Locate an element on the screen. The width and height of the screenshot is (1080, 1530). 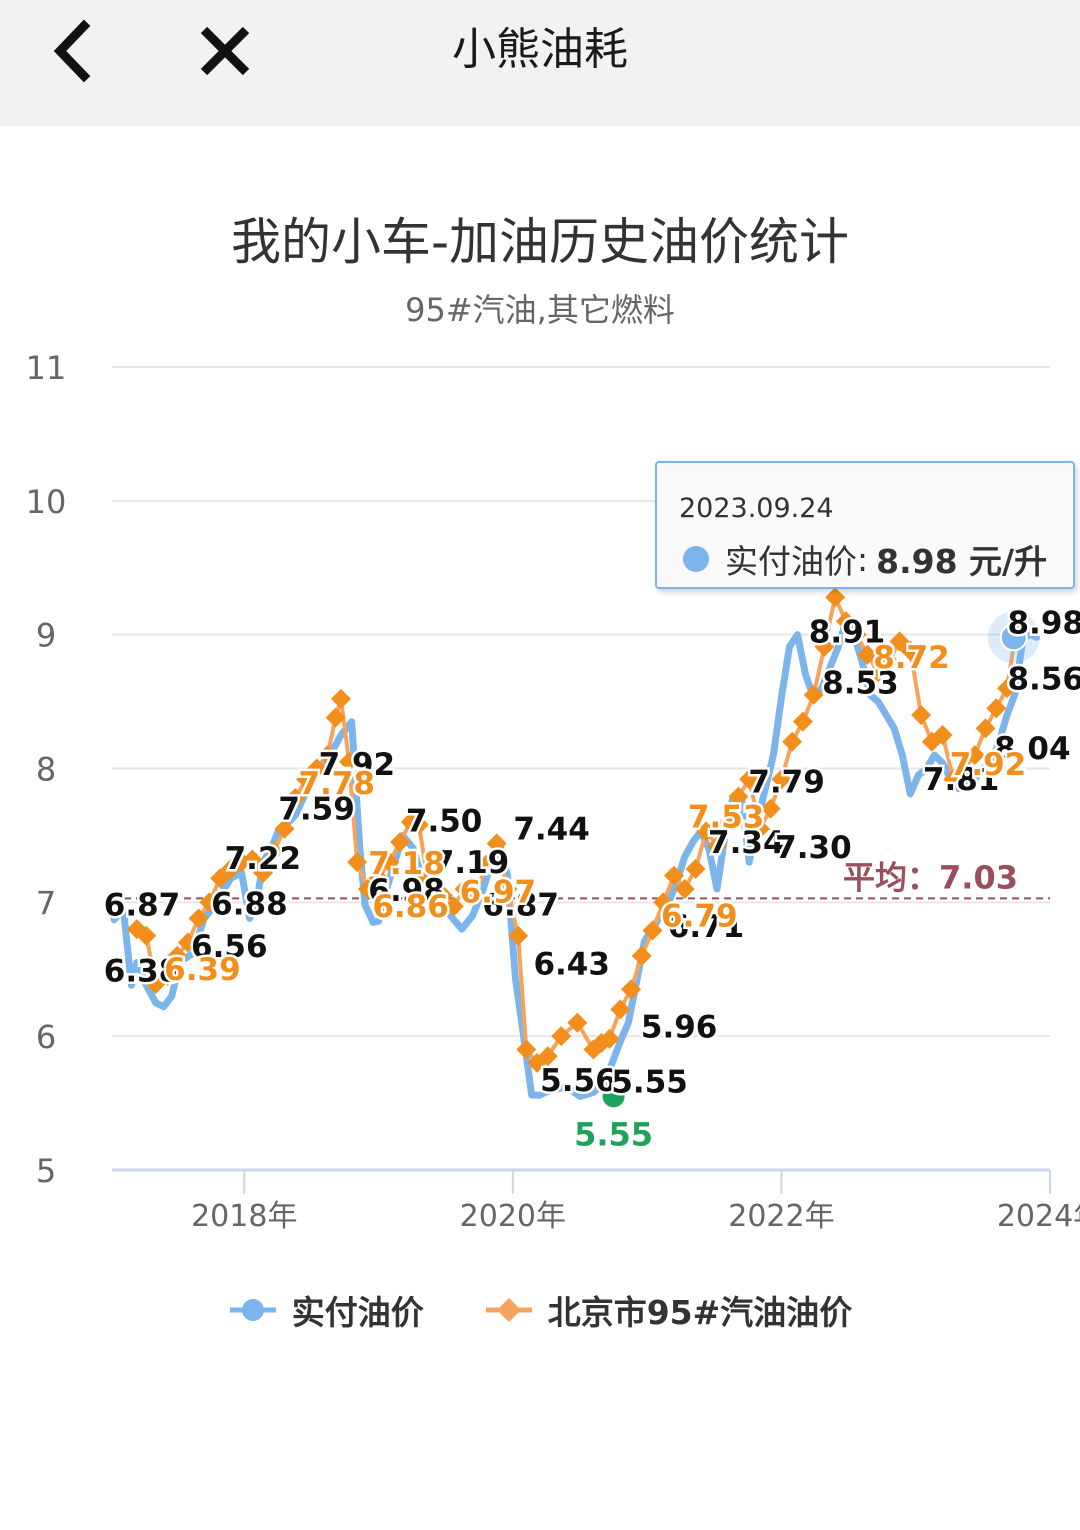
back-button is located at coordinates (75, 51).